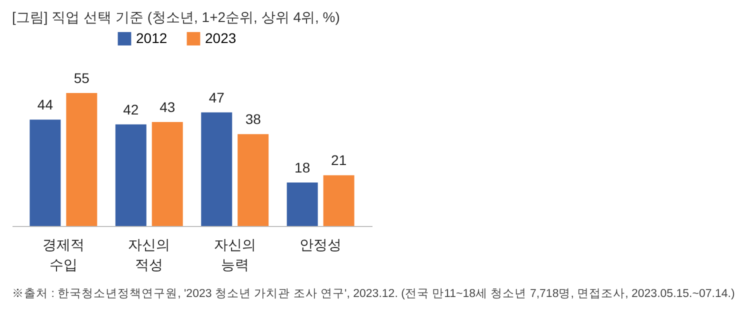 This screenshot has width=750, height=322. What do you see at coordinates (373, 294) in the screenshot?
I see `text: ※출처 : 한국청소년정책연구원, '2023 청소년 가치관 조사 연구', 2023.12. (전국 만11~18세 청소년 7,718명, 면접조사, 2023.05.15.~07.14.)` at bounding box center [373, 294].